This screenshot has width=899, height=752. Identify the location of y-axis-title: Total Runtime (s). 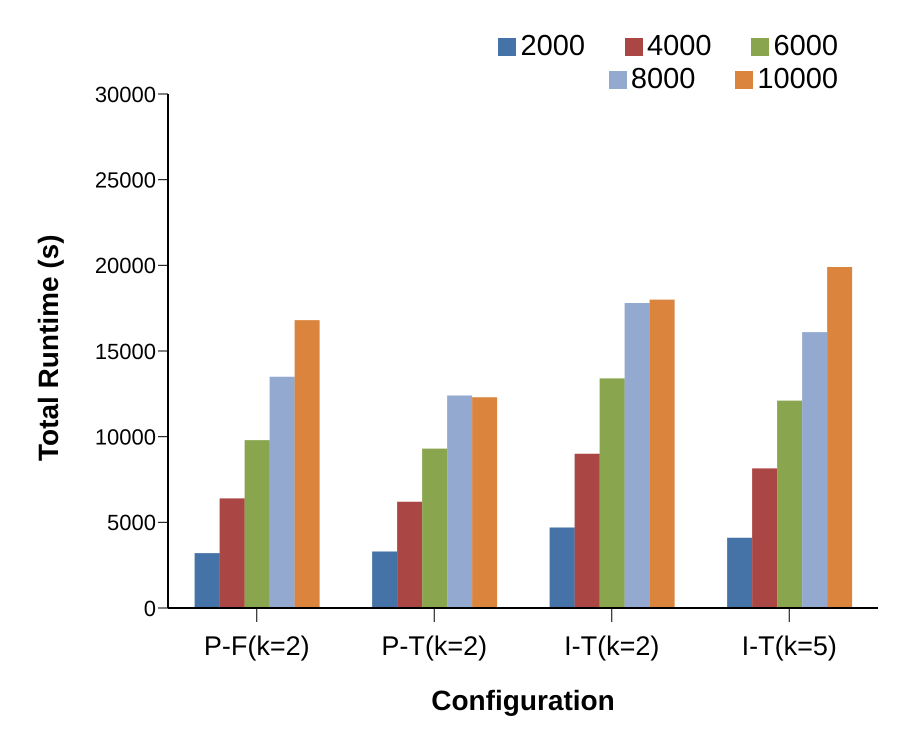
(48, 347).